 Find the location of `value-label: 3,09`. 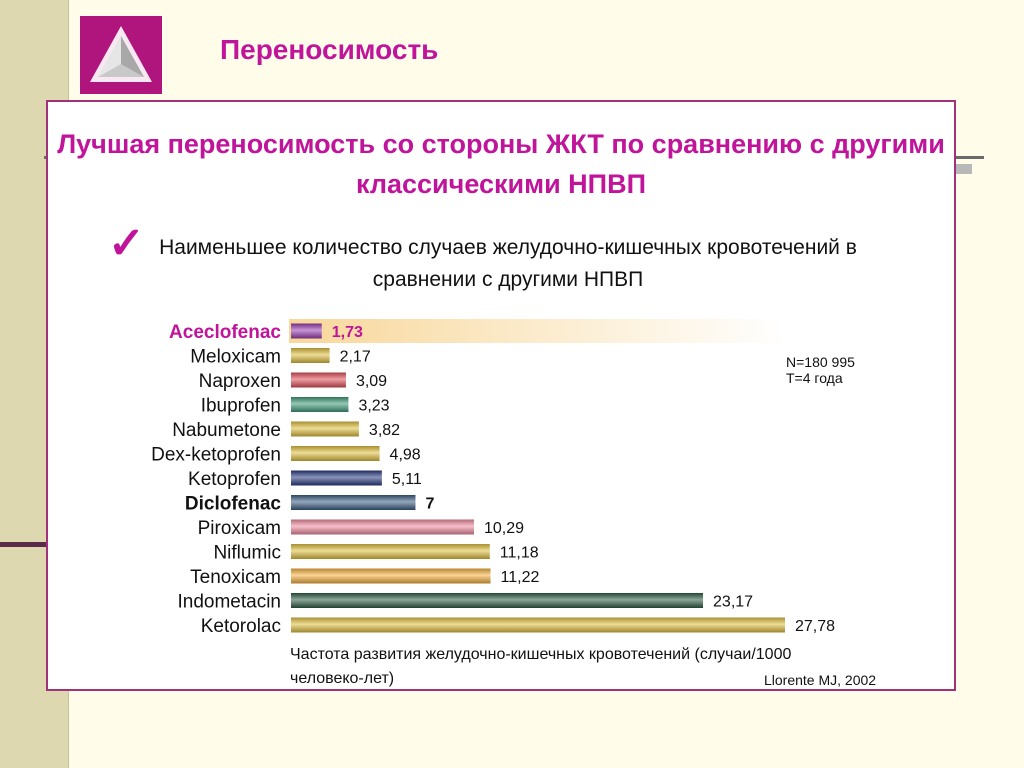

value-label: 3,09 is located at coordinates (371, 381).